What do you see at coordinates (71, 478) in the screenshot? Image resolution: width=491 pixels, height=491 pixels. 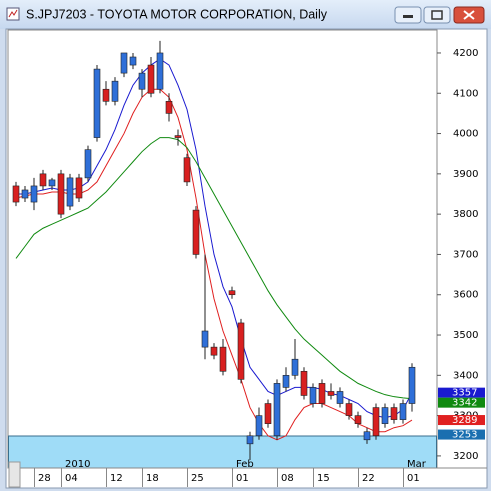 I see `x-tick-label: 04` at bounding box center [71, 478].